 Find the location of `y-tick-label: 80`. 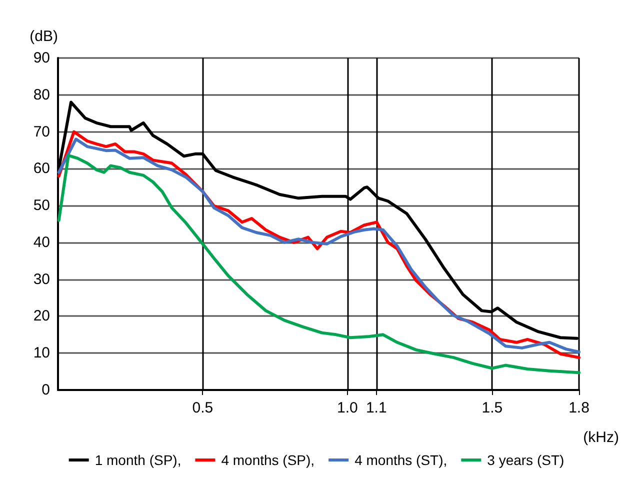

y-tick-label: 80 is located at coordinates (41, 95).